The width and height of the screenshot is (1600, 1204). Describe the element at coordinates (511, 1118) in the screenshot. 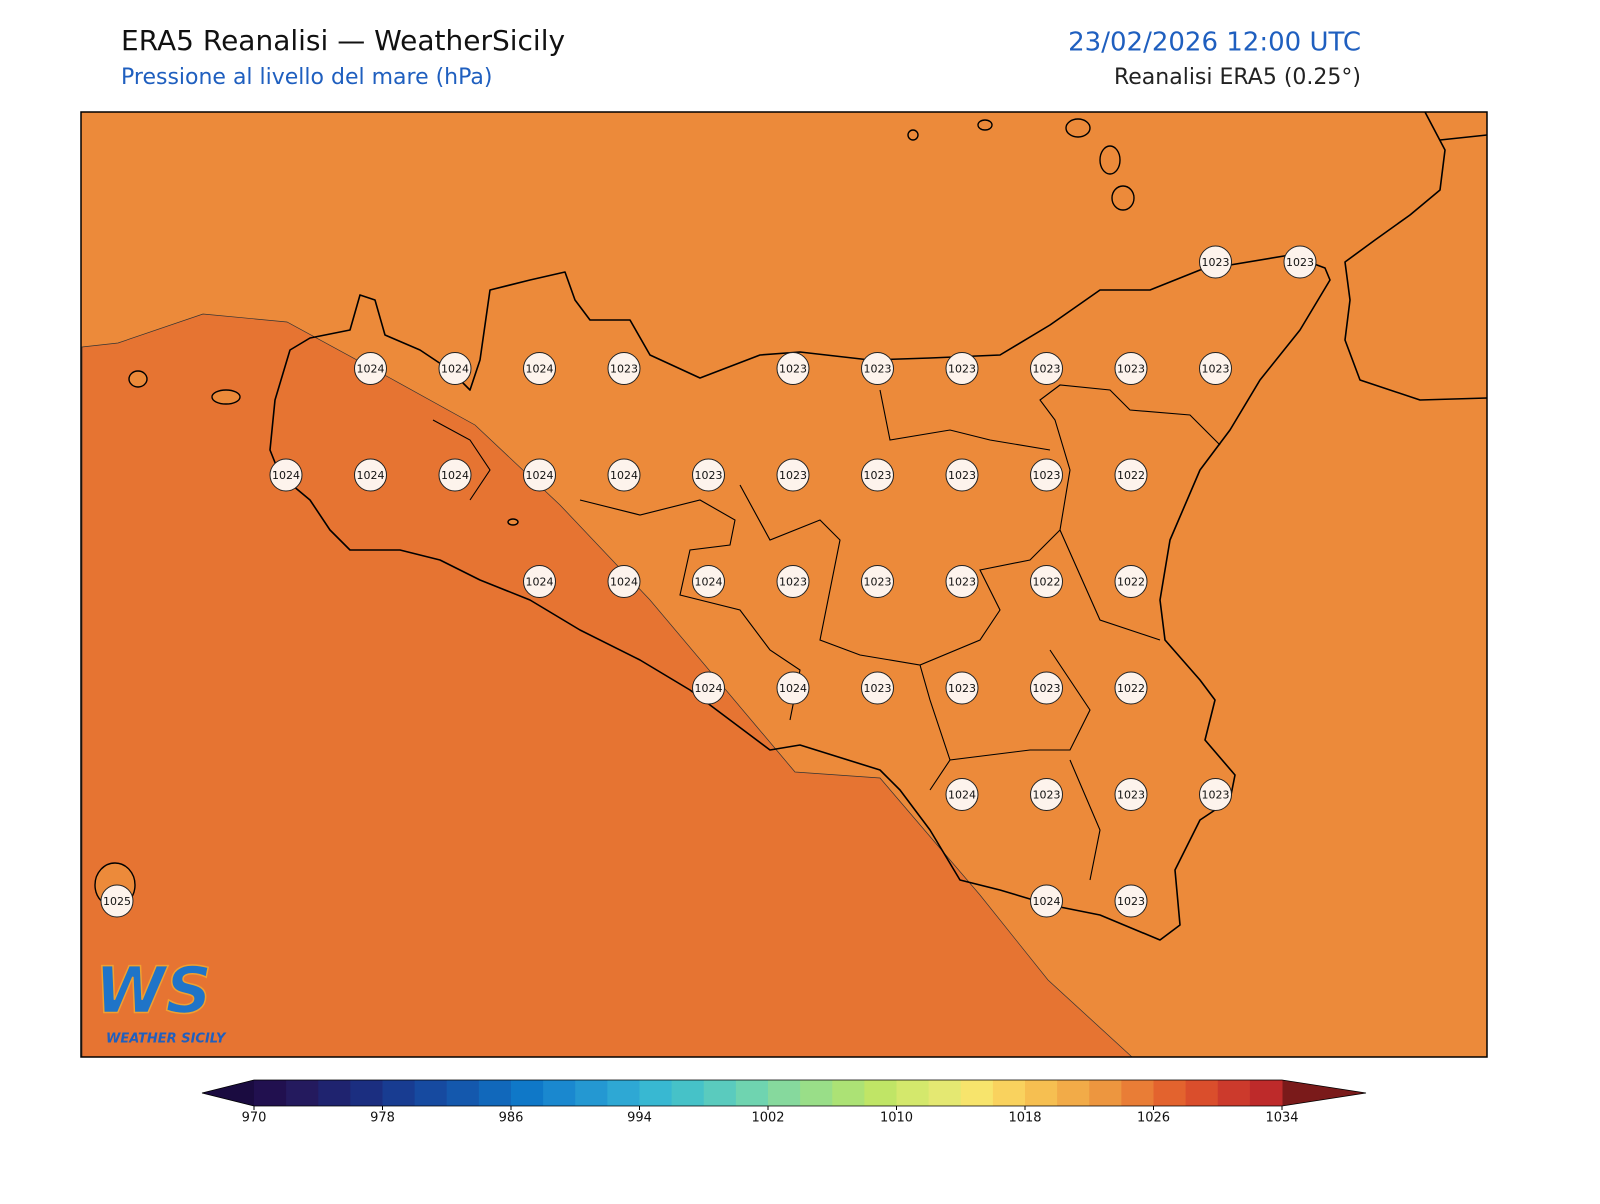

I see `colorbar-tick-label: 986` at that location.